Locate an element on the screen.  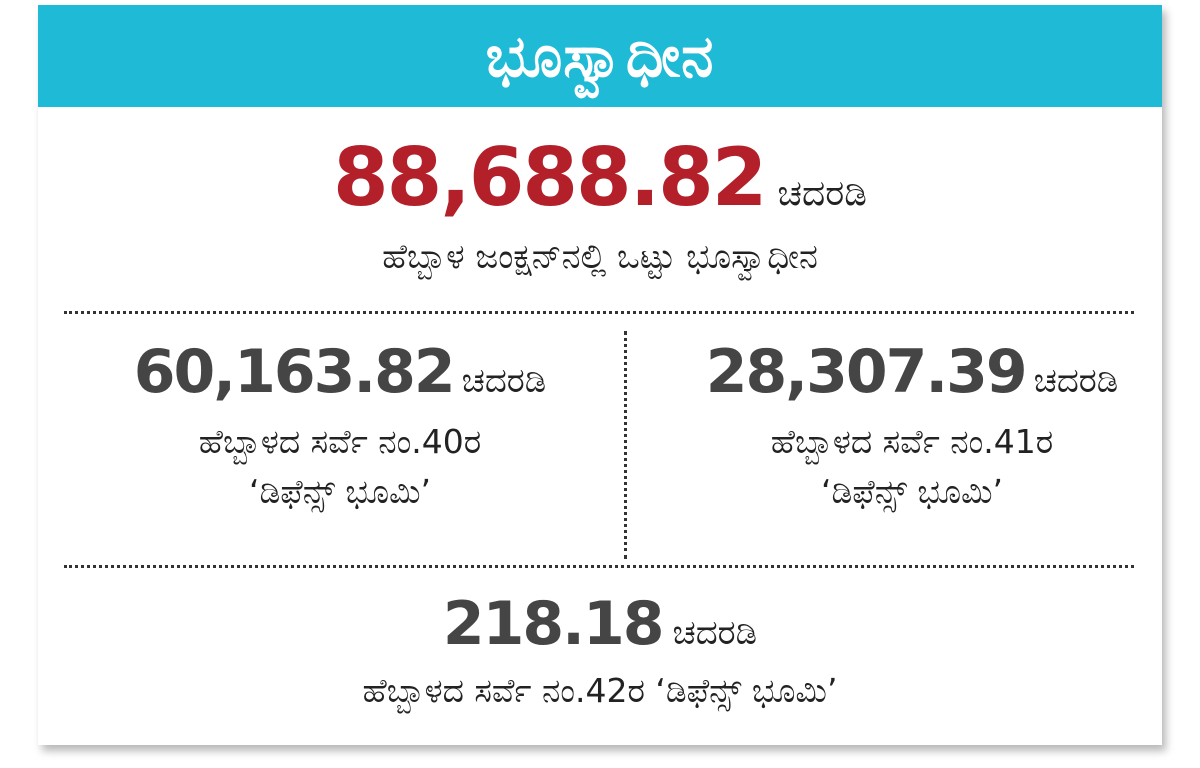
total-value: 88,688.82 is located at coordinates (549, 177).